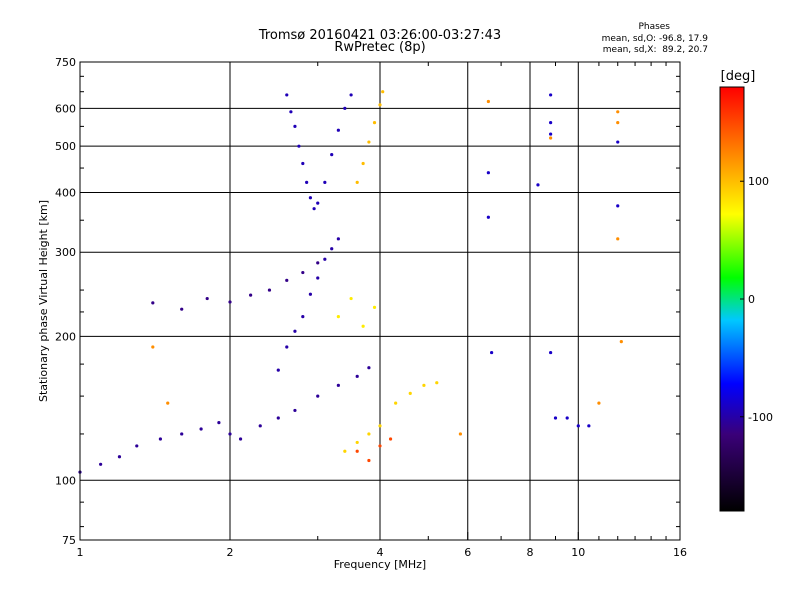 This screenshot has width=800, height=600. I want to click on y-tick-label: 200, so click(65, 336).